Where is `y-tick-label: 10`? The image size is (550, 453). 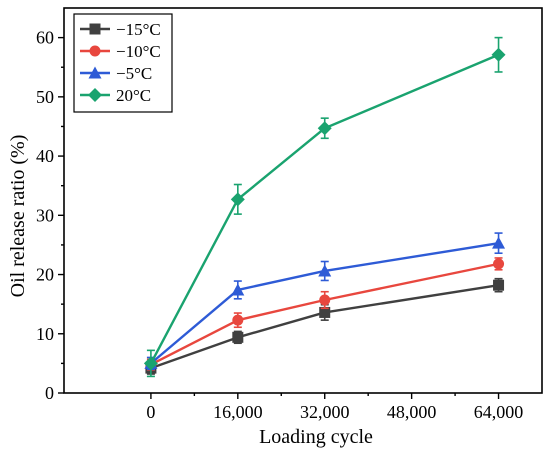
y-tick-label: 10 is located at coordinates (45, 334).